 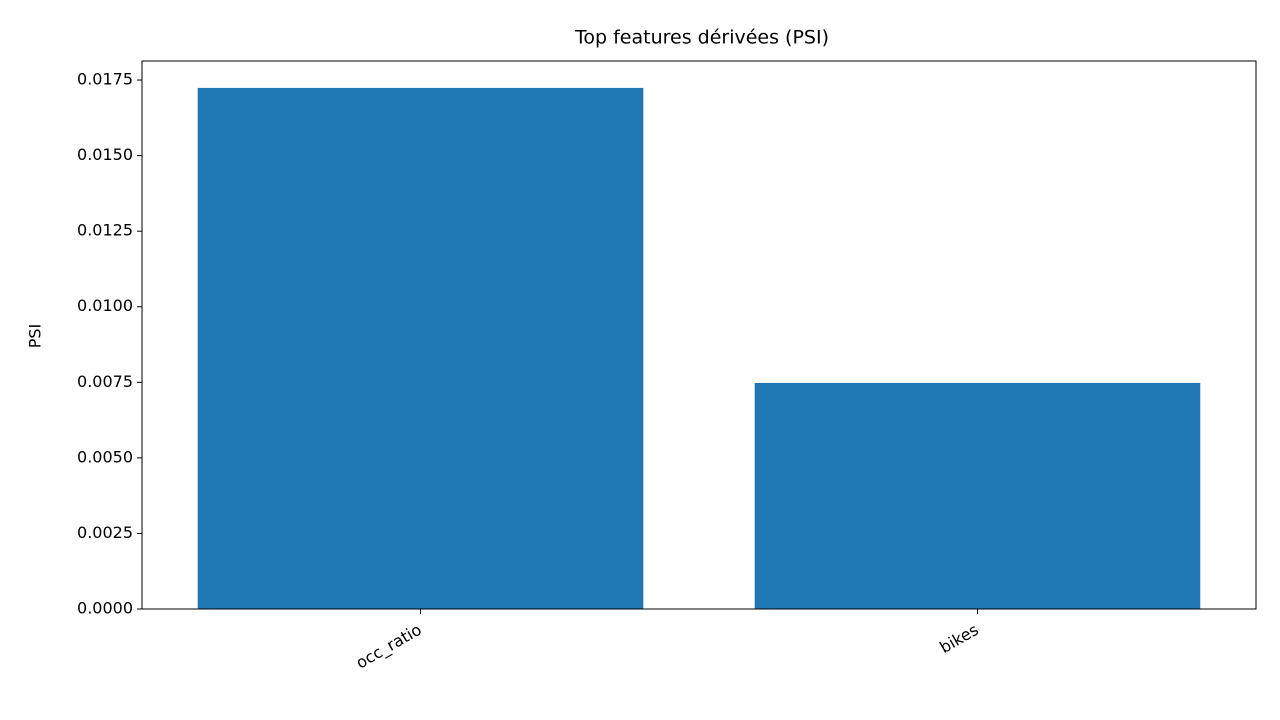 I want to click on y-tick-label: 0.0075, so click(x=105, y=381).